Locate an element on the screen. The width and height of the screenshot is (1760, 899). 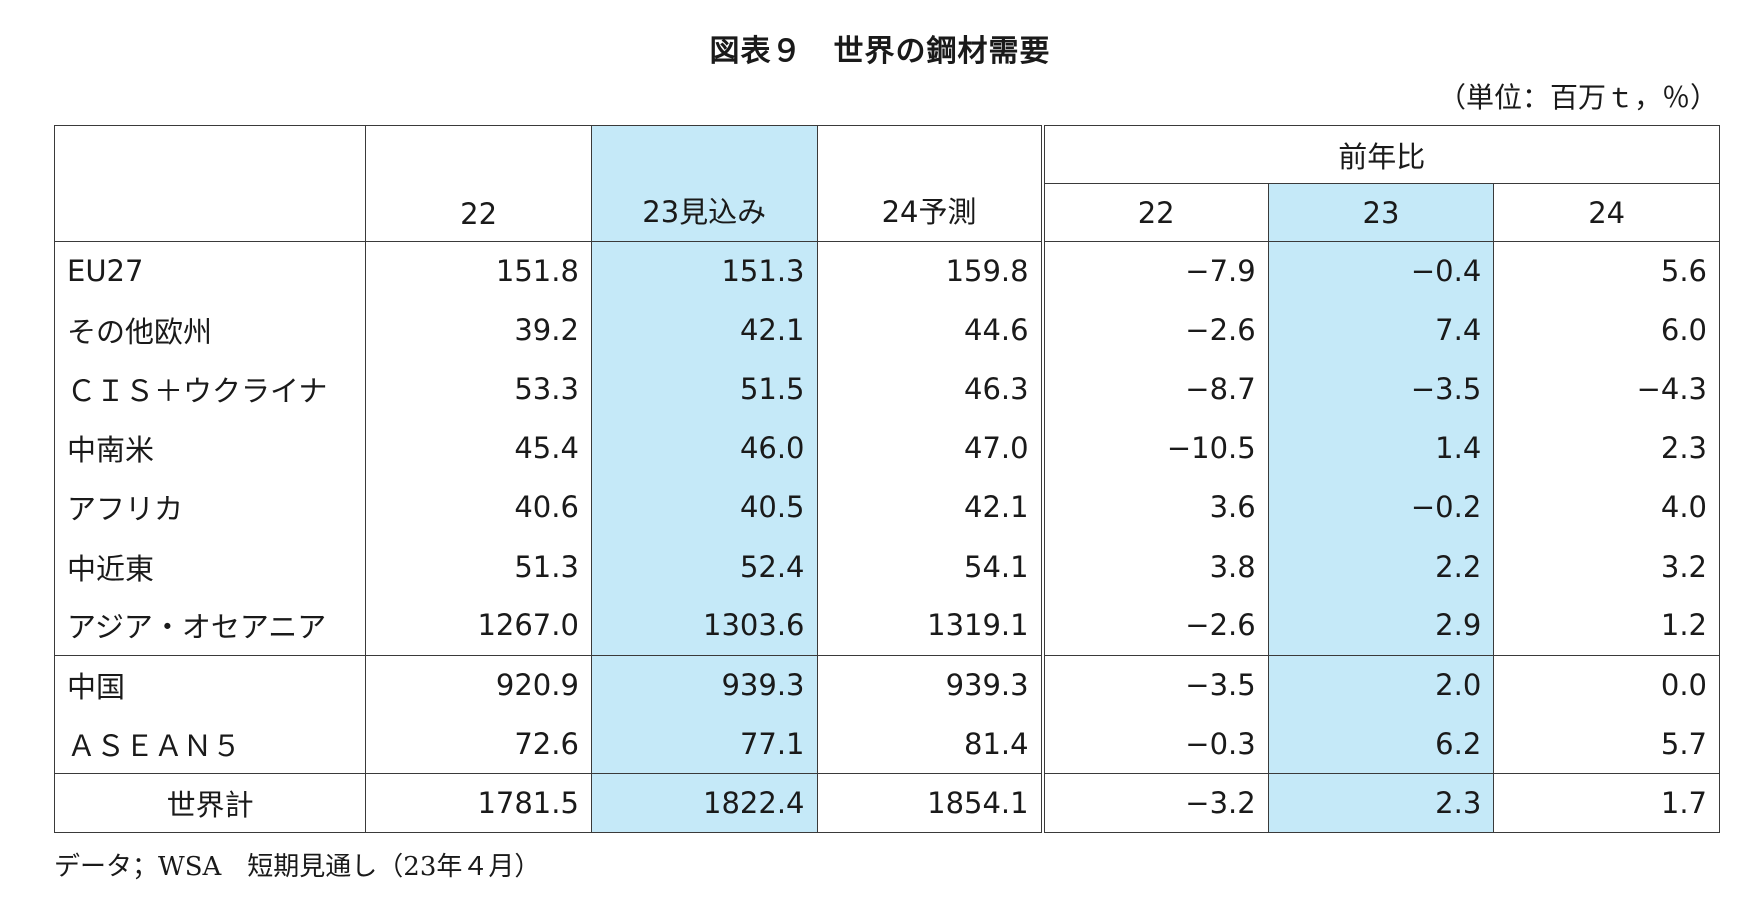
cell-value-22: 51.3 is located at coordinates (479, 566).